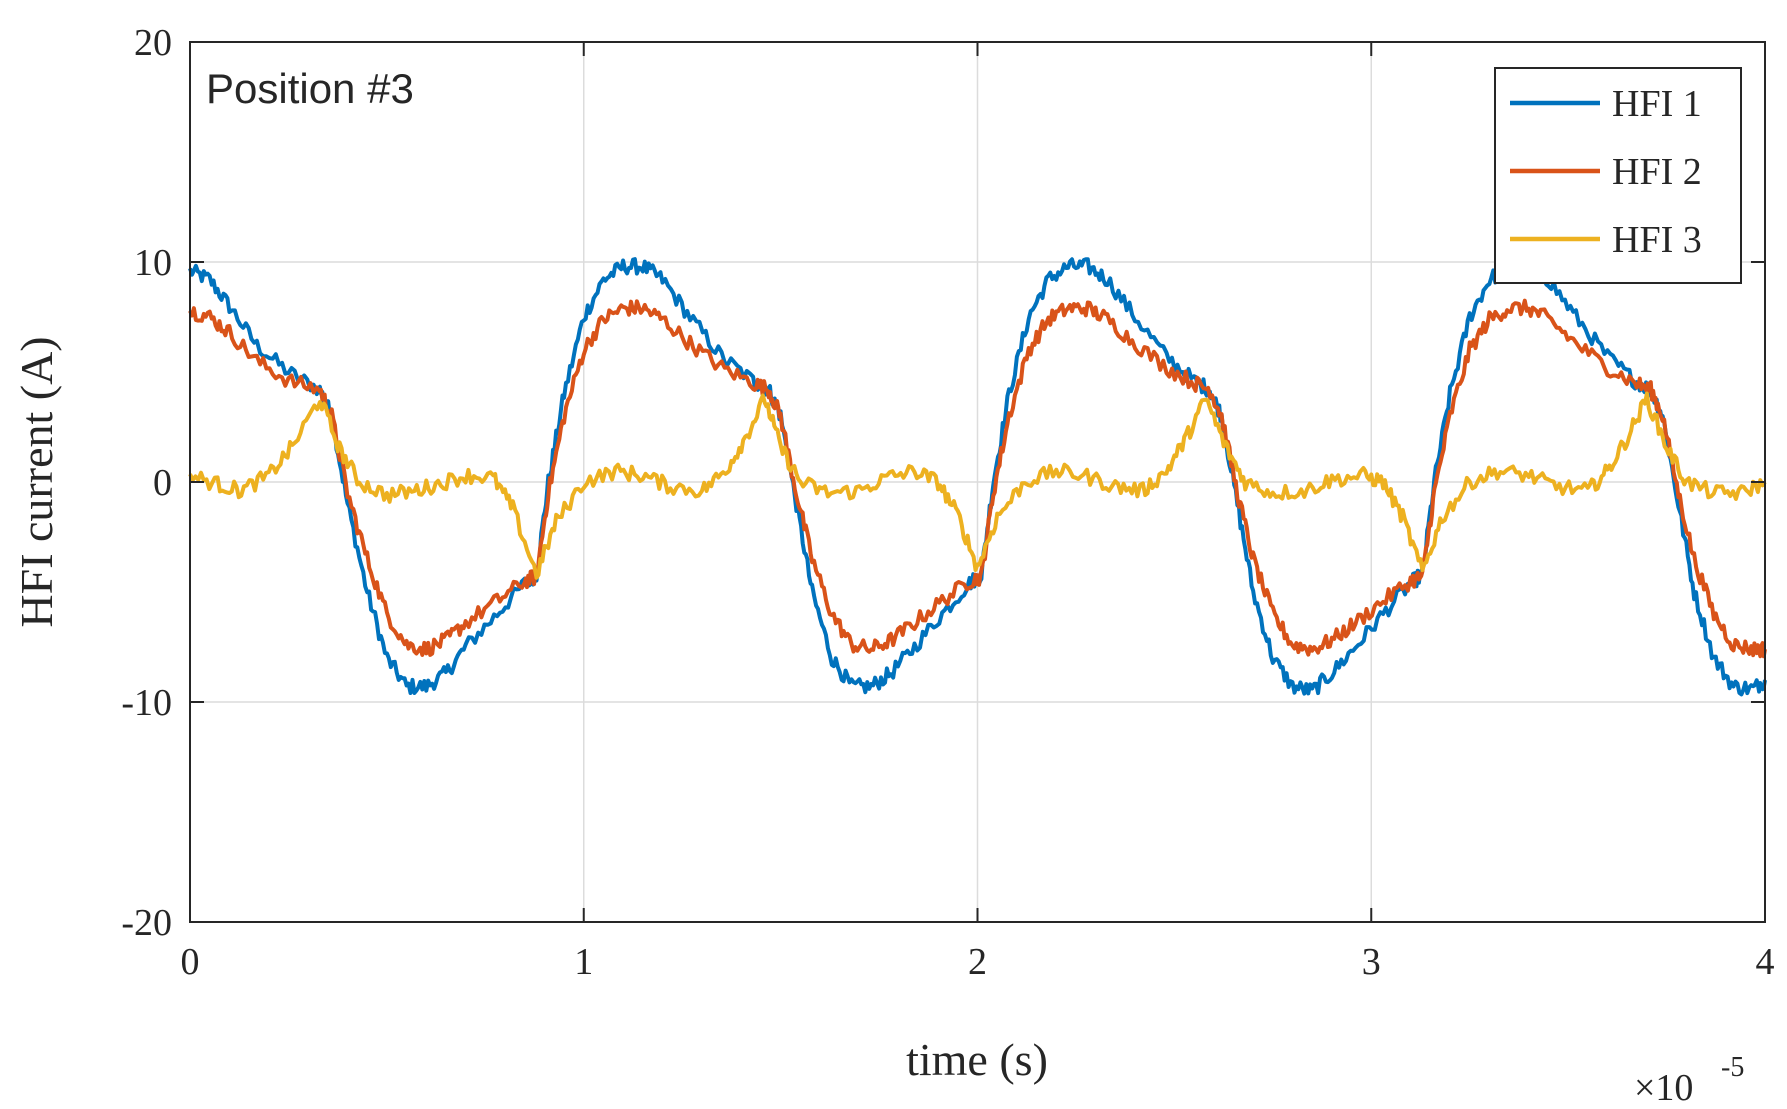 The height and width of the screenshot is (1109, 1787). Describe the element at coordinates (153, 43) in the screenshot. I see `y-tick-label: 20` at that location.